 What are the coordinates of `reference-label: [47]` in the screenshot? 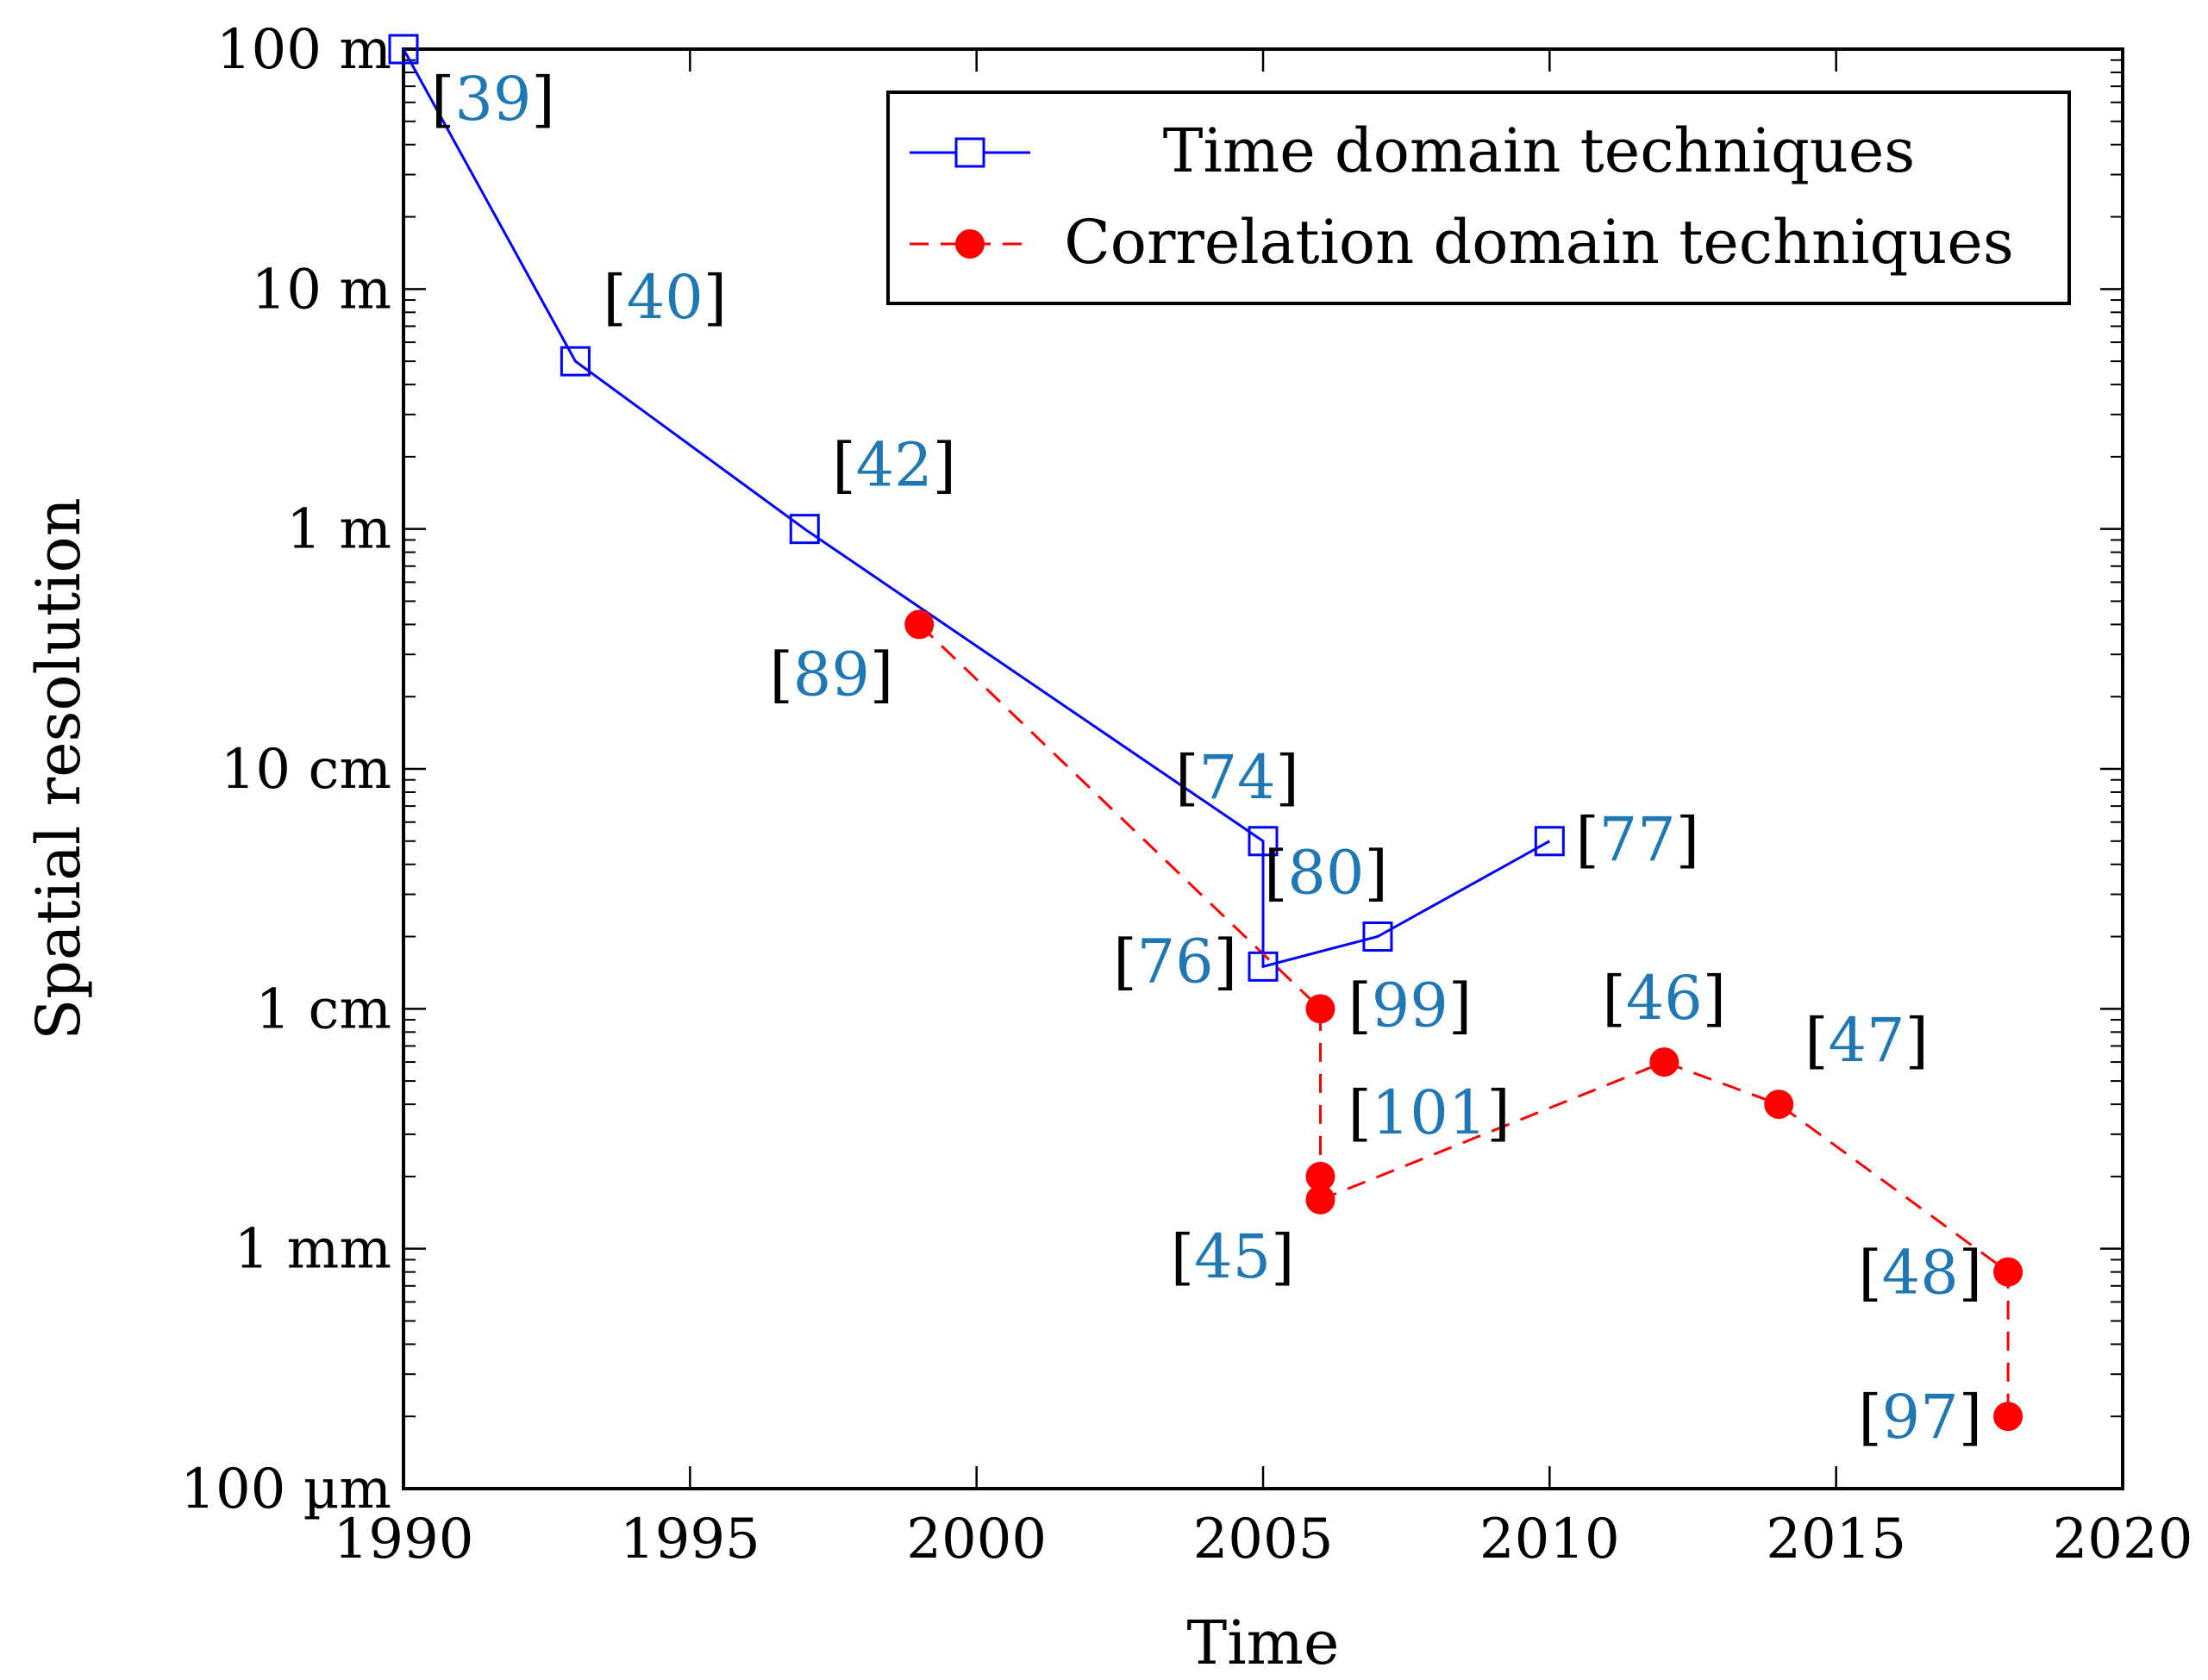 It's located at (1867, 1040).